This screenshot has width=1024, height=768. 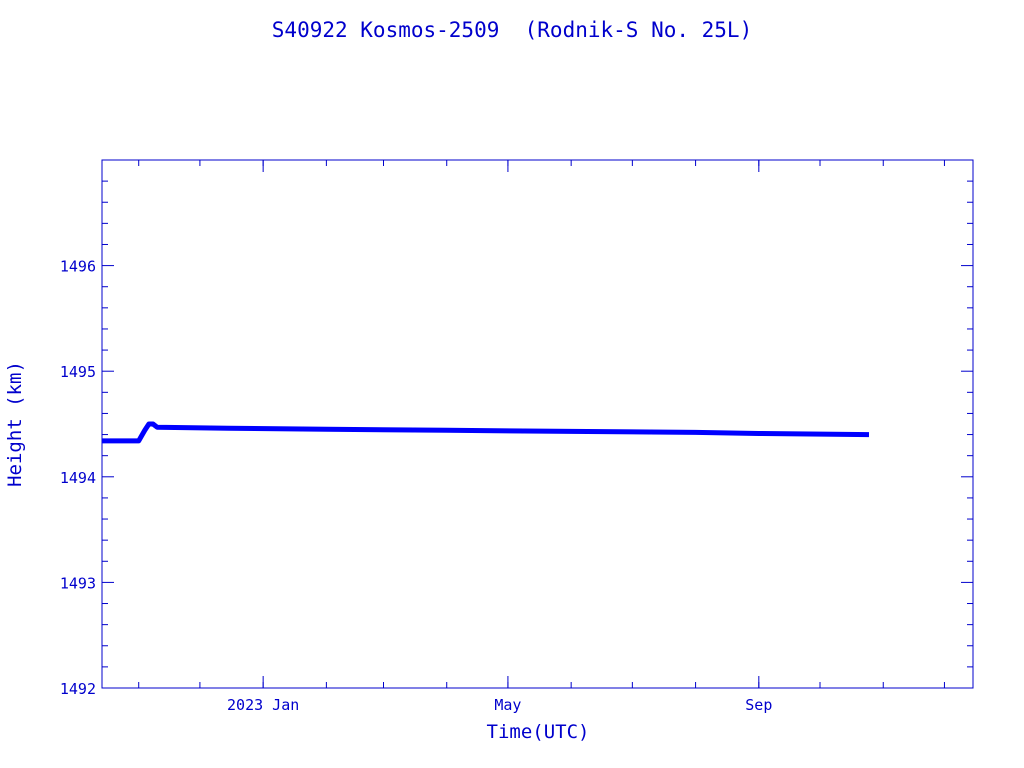 I want to click on y-tick-label: 1495, so click(x=78, y=372).